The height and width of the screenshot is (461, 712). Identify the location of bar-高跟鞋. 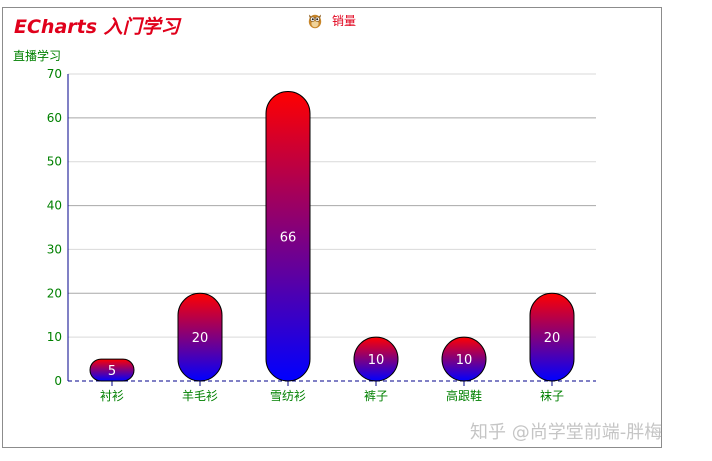
(464, 359).